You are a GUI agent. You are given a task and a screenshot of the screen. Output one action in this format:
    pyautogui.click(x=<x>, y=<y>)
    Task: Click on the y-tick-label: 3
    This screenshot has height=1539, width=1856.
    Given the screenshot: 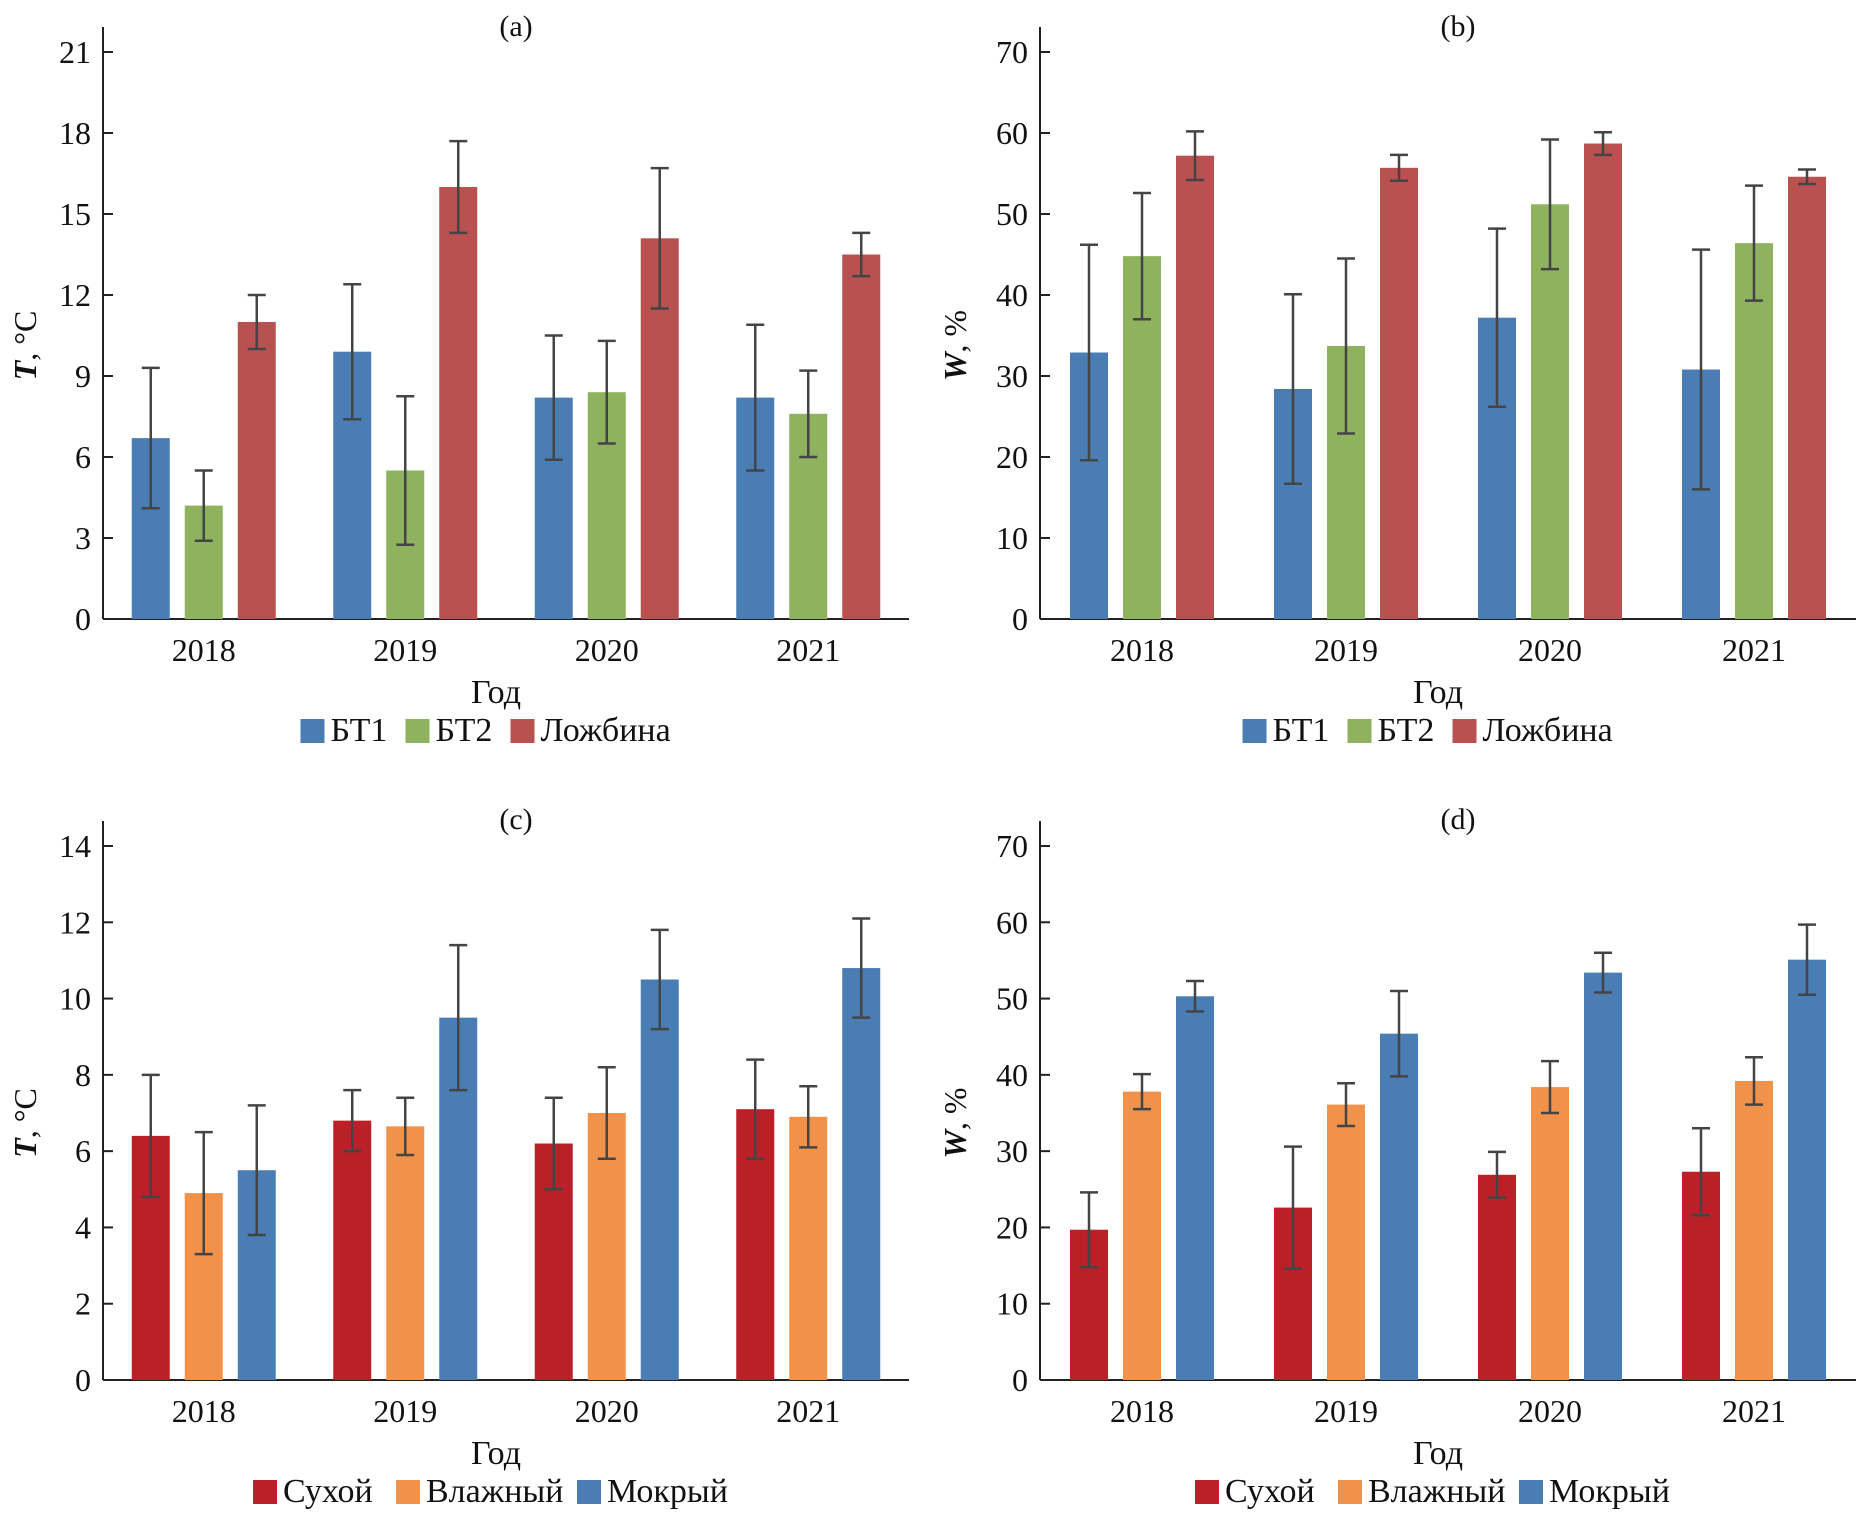 What is the action you would take?
    pyautogui.click(x=83, y=538)
    